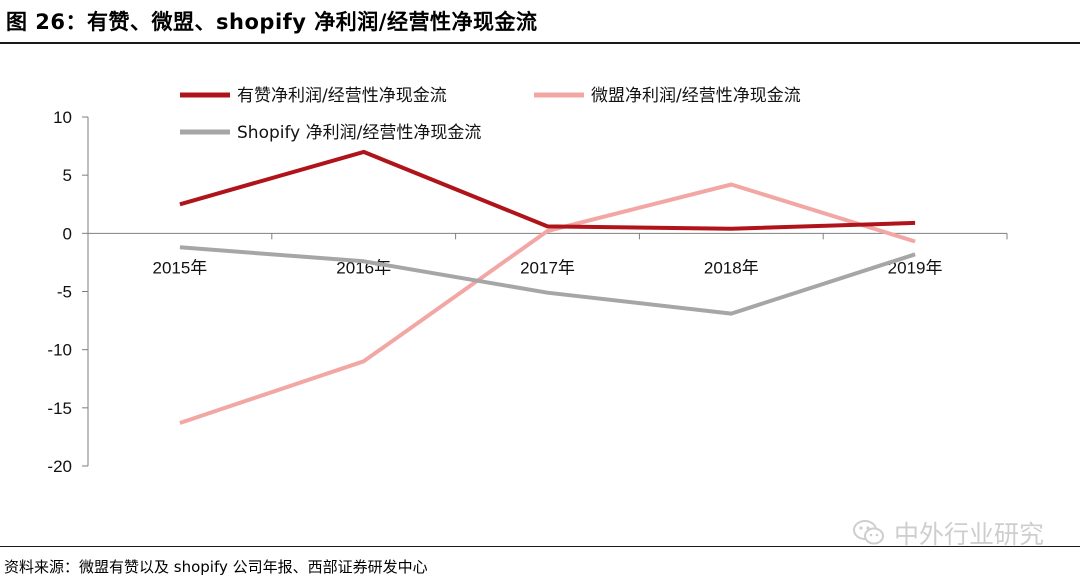 The width and height of the screenshot is (1080, 581). Describe the element at coordinates (342, 96) in the screenshot. I see `legend-label-0: 有赞净利润/经营性净现金流` at that location.